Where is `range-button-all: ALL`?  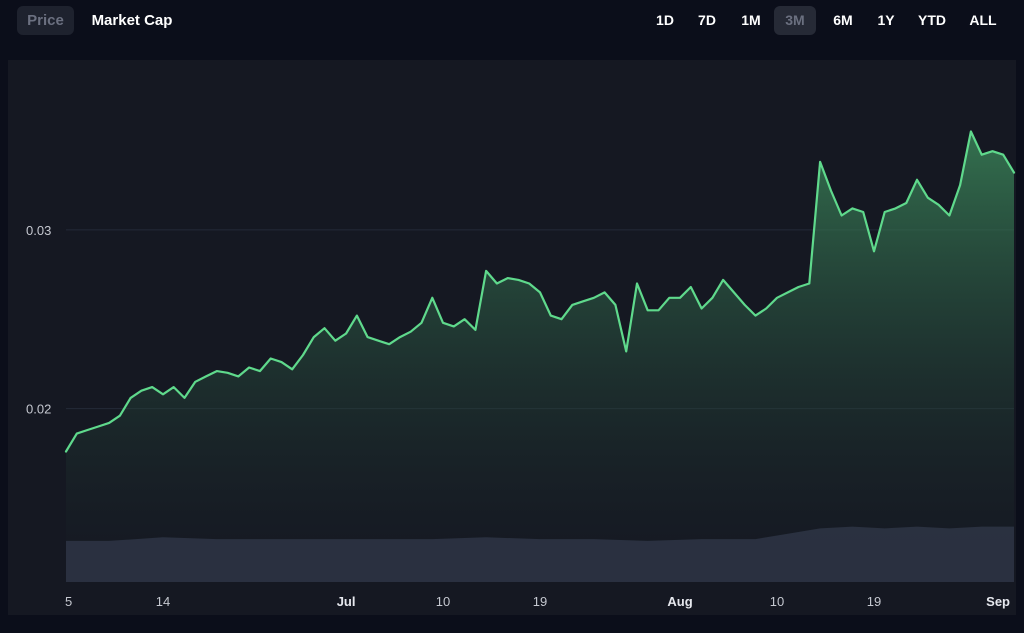
range-button-all: ALL is located at coordinates (983, 20).